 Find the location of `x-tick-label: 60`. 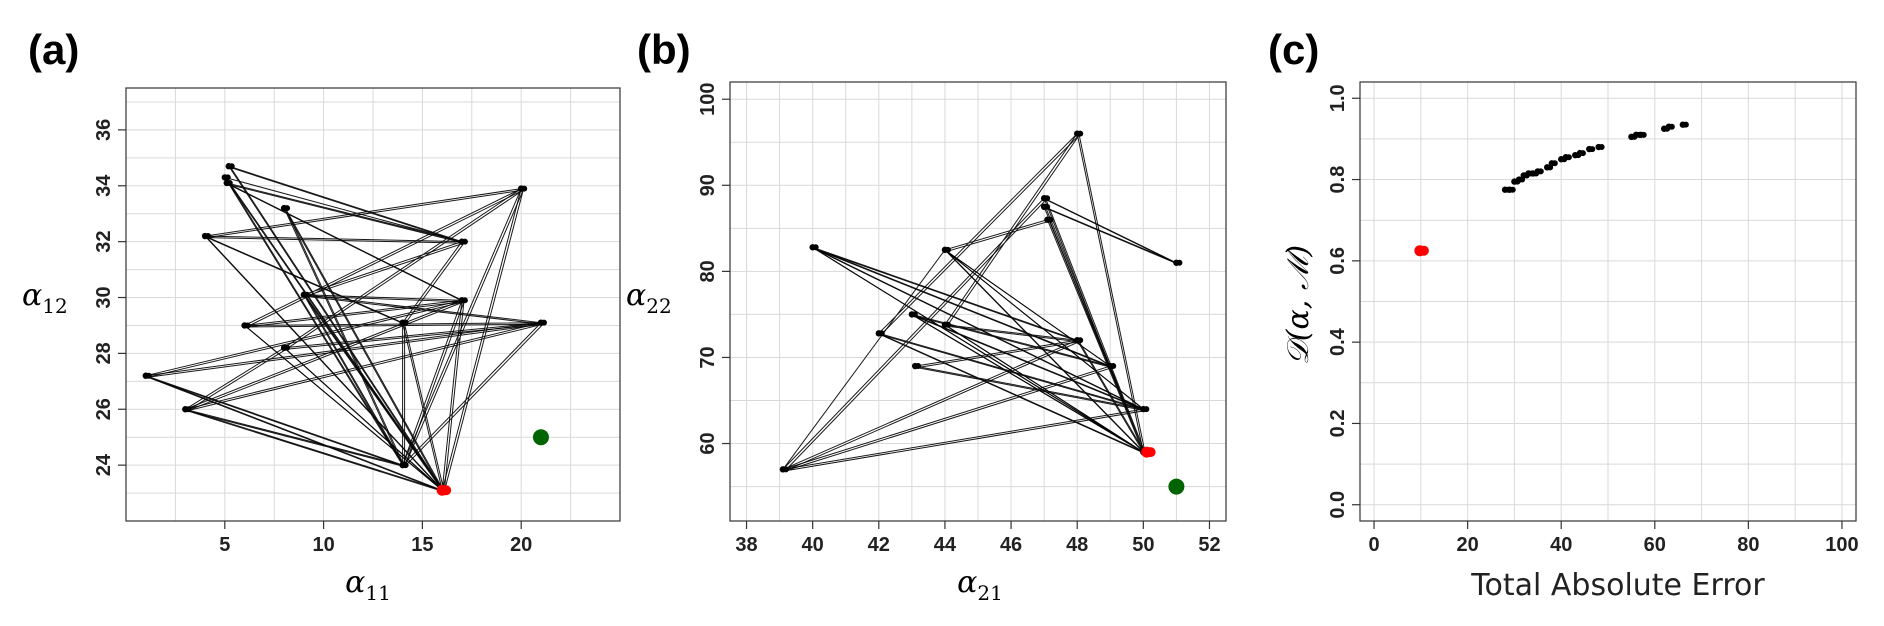

x-tick-label: 60 is located at coordinates (1655, 545).